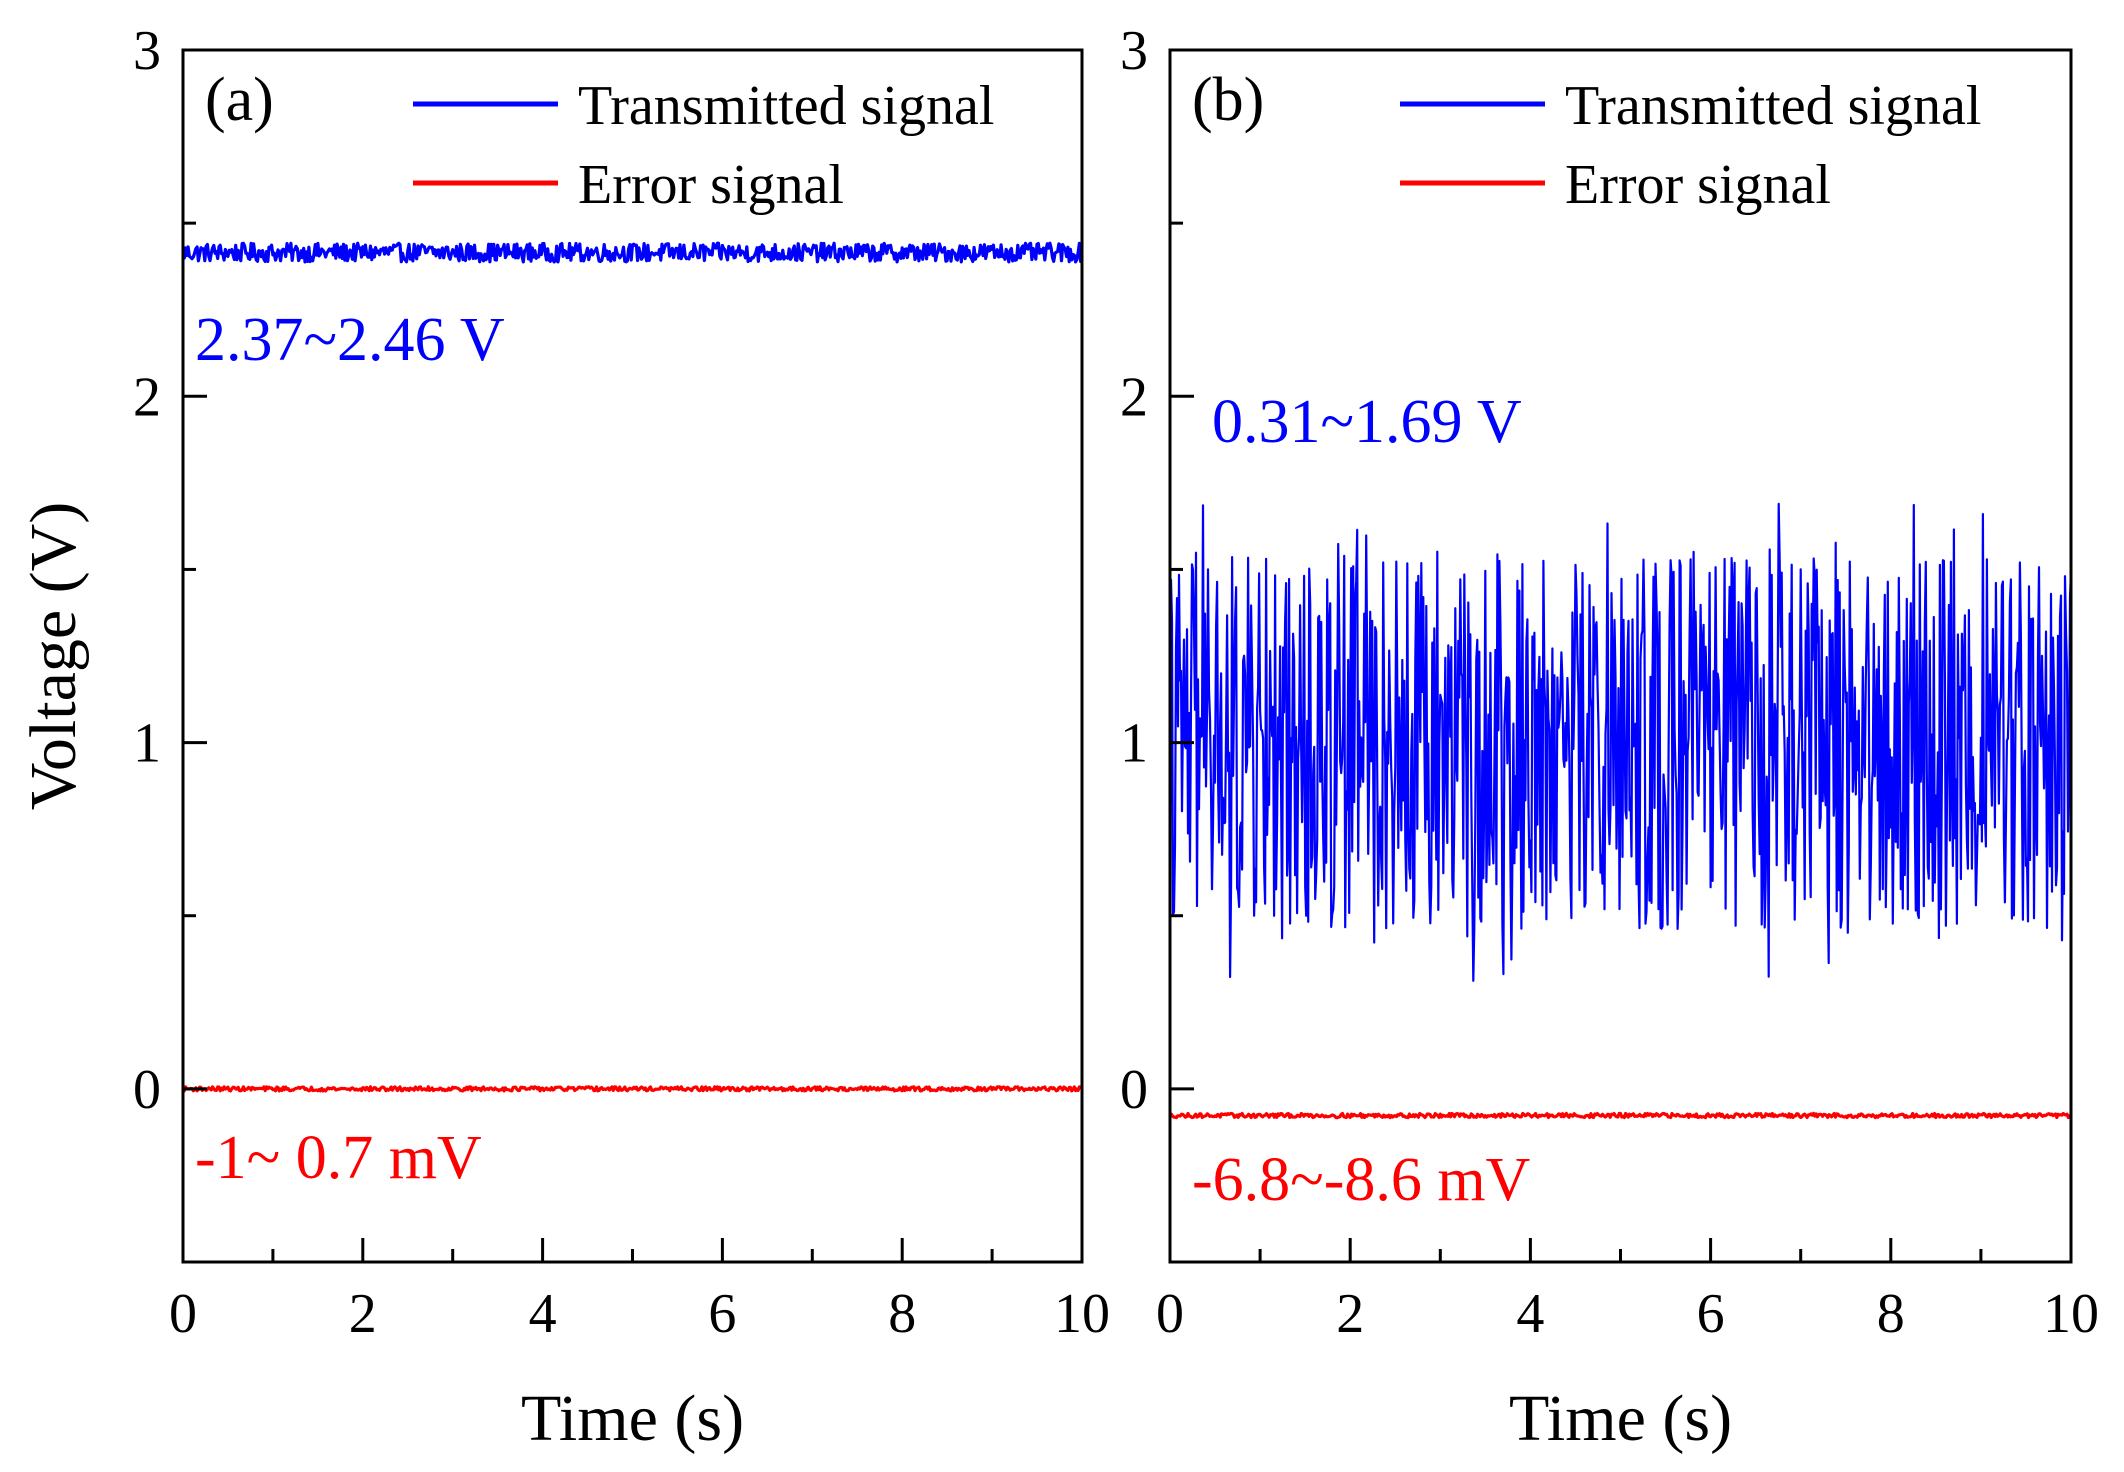 The height and width of the screenshot is (1472, 2124). What do you see at coordinates (1367, 422) in the screenshot?
I see `annotation-transmitted-range: 0.31~1.69 V` at bounding box center [1367, 422].